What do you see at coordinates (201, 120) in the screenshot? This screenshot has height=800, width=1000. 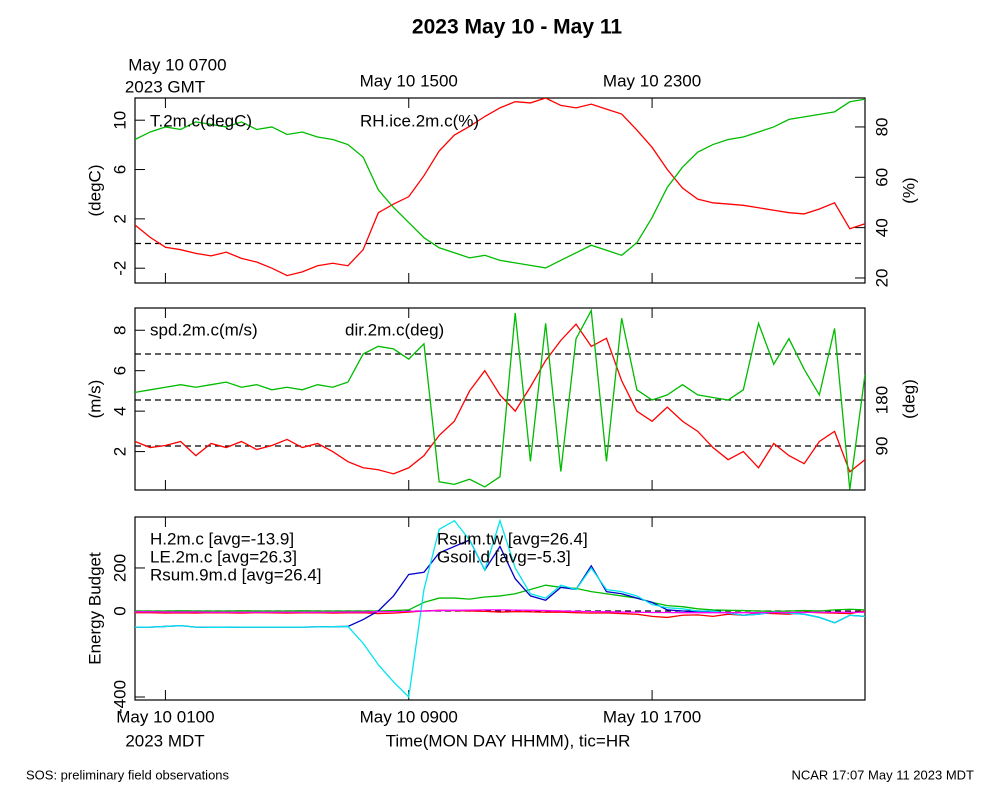 I see `legend-label: T.2m.c(degC)` at bounding box center [201, 120].